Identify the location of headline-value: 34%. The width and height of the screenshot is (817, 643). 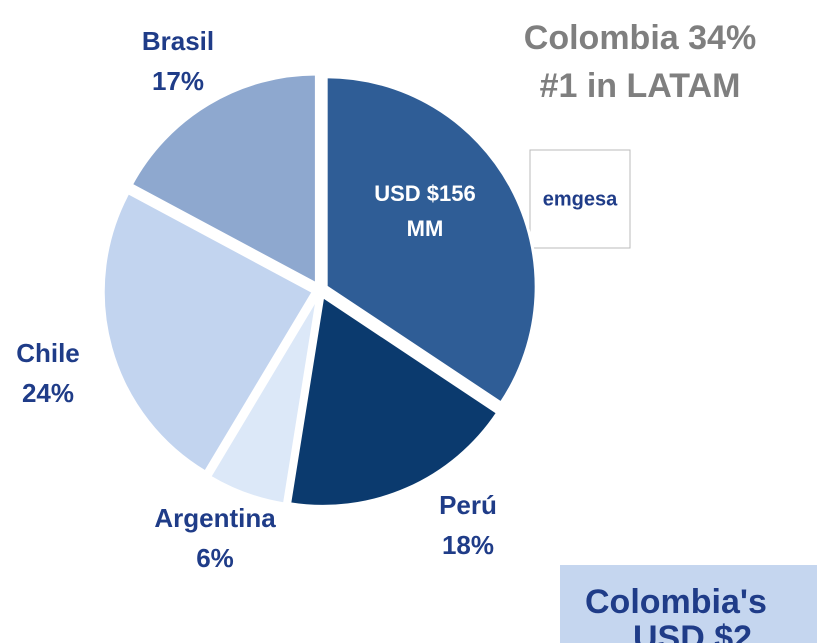
(722, 38).